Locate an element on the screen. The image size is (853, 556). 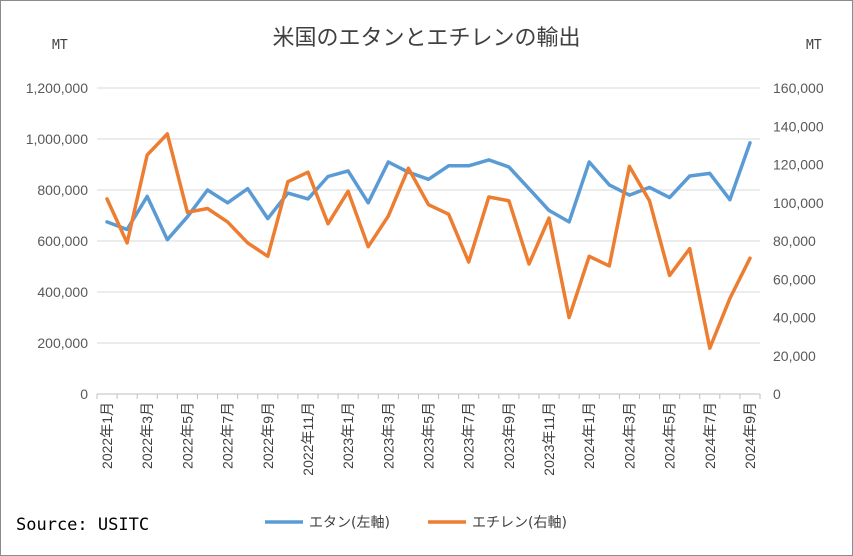
left-y-tick-label: 400,000 is located at coordinates (62, 292).